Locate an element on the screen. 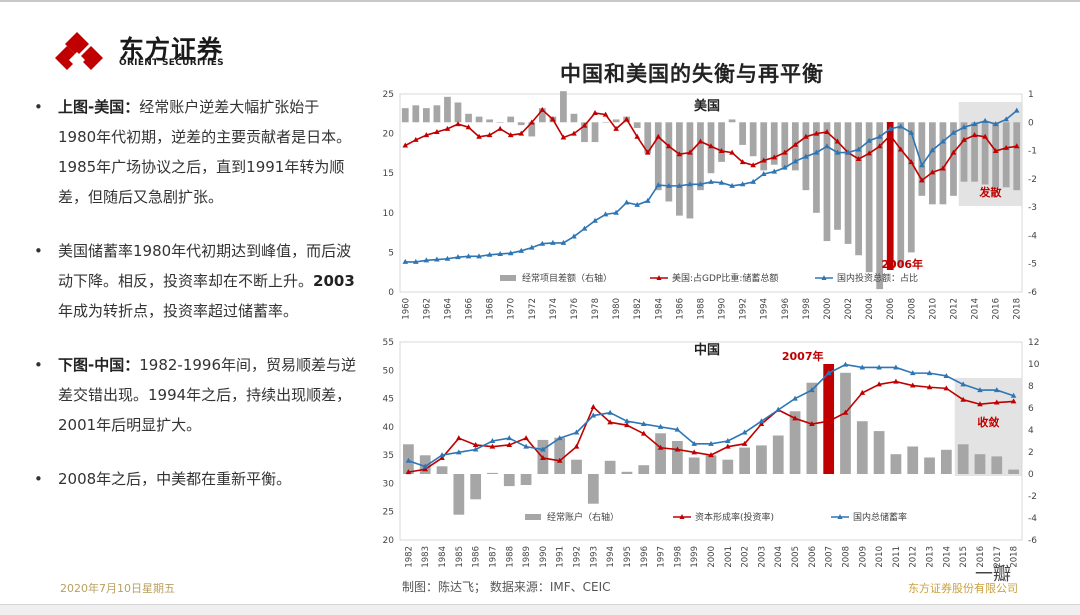 The height and width of the screenshot is (615, 1080). left-tick-label: 25 is located at coordinates (388, 513).